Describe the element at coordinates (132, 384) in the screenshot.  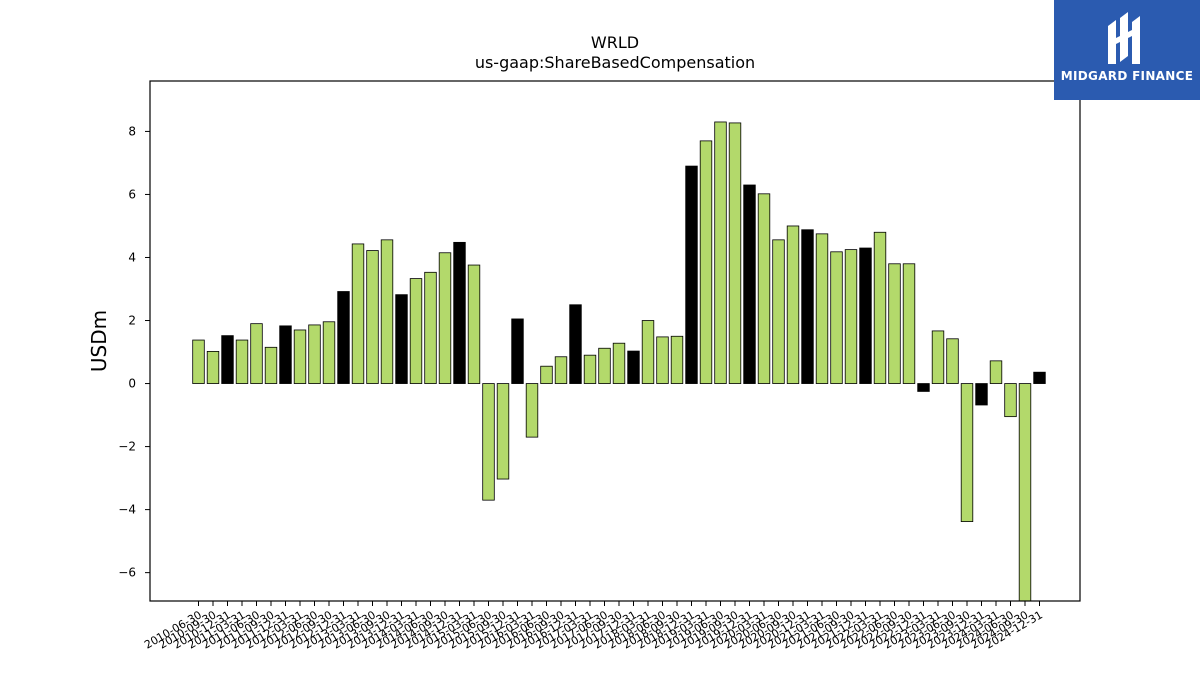
I see `y-tick-label: 0` at that location.